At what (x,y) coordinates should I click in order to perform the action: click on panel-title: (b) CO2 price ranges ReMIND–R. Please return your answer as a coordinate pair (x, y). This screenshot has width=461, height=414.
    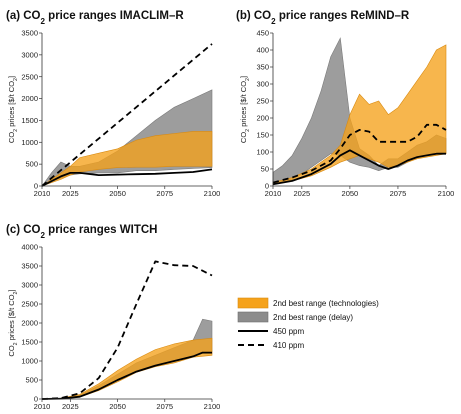
    Looking at the image, I should click on (323, 18).